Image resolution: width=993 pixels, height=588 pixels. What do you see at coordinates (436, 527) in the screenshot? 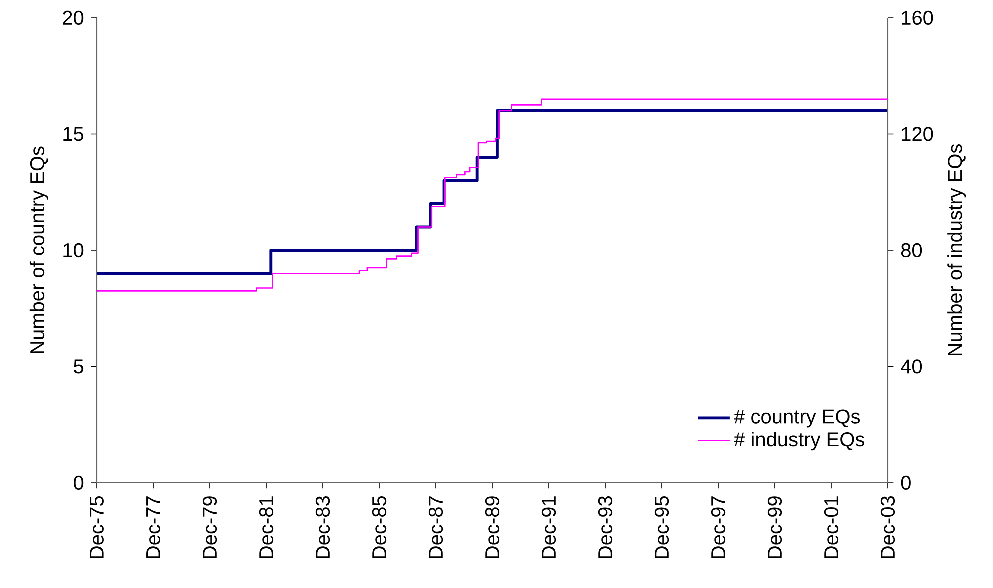
I see `x-tick-label: Dec-87` at bounding box center [436, 527].